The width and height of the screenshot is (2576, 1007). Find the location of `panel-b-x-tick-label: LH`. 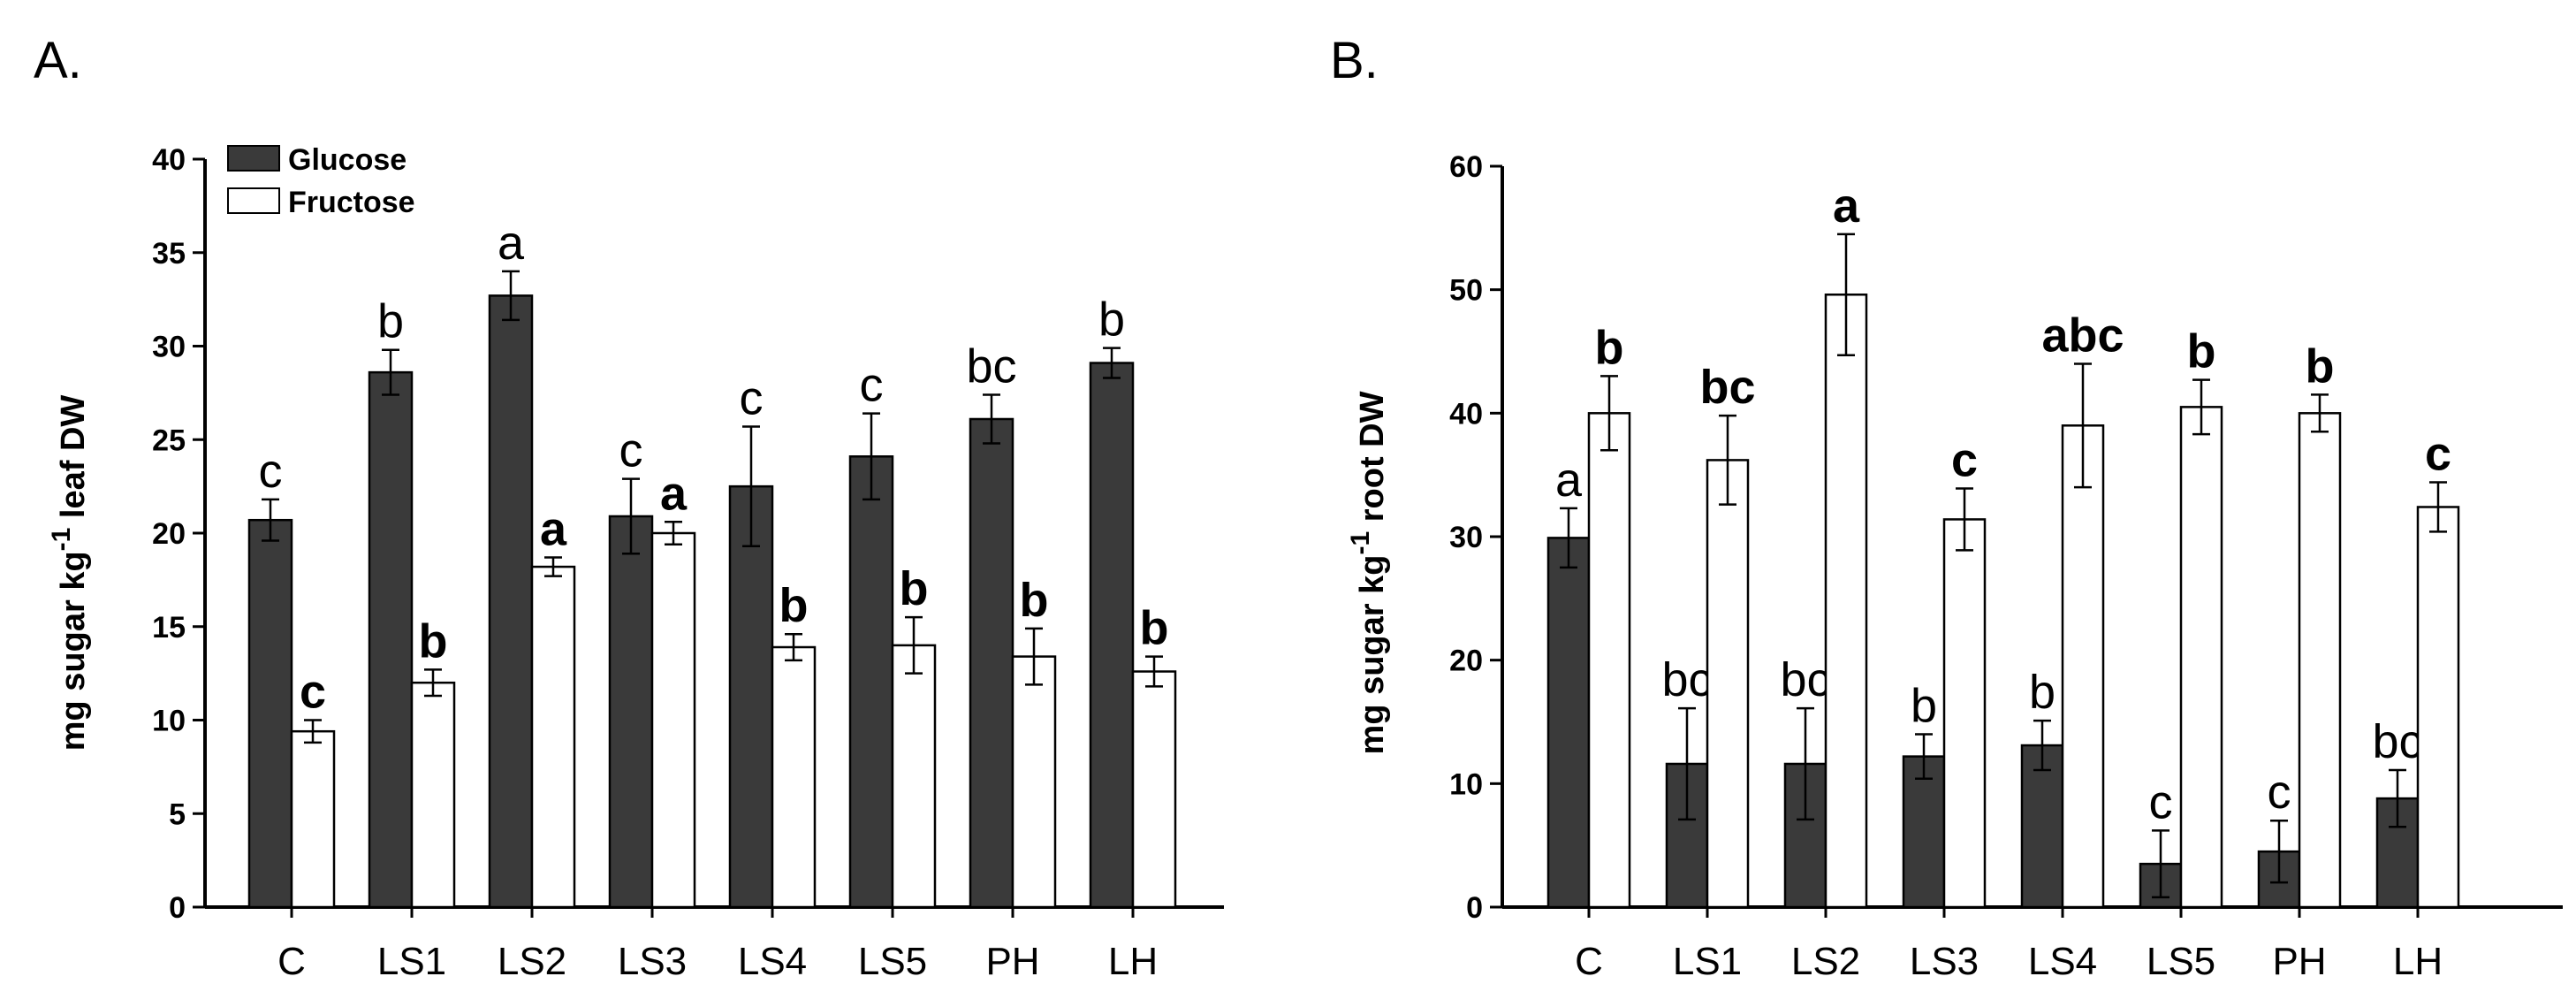

panel-b-x-tick-label: LH is located at coordinates (2418, 961).